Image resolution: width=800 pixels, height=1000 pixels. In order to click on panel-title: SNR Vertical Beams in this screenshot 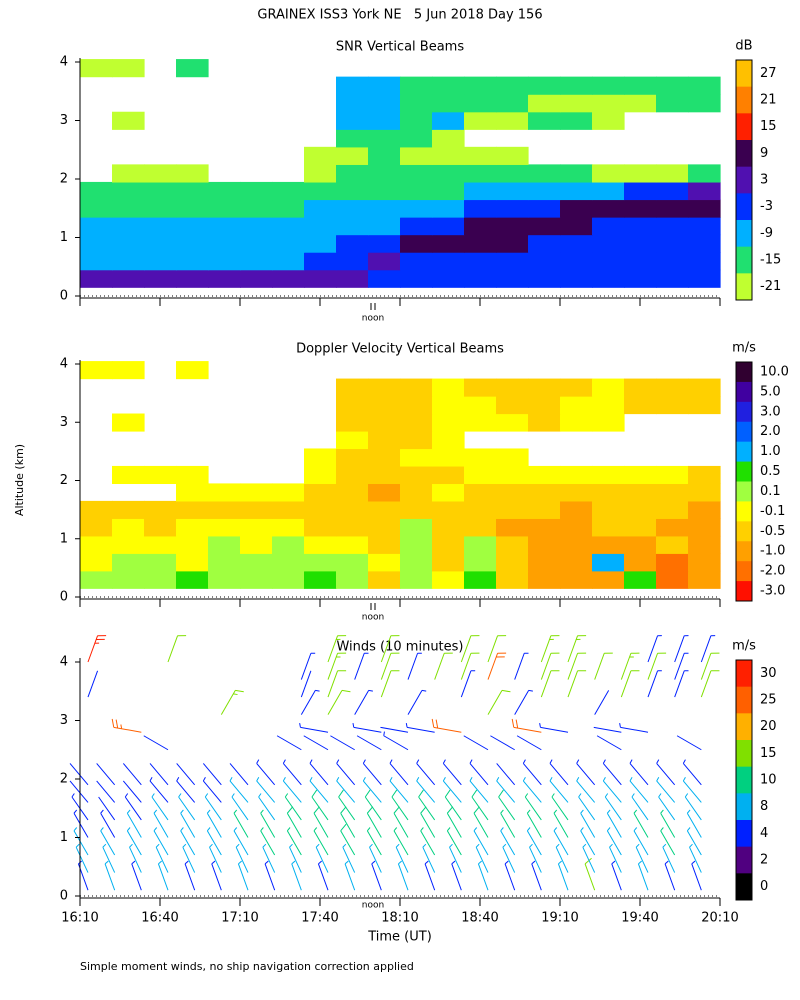, I will do `click(400, 47)`.